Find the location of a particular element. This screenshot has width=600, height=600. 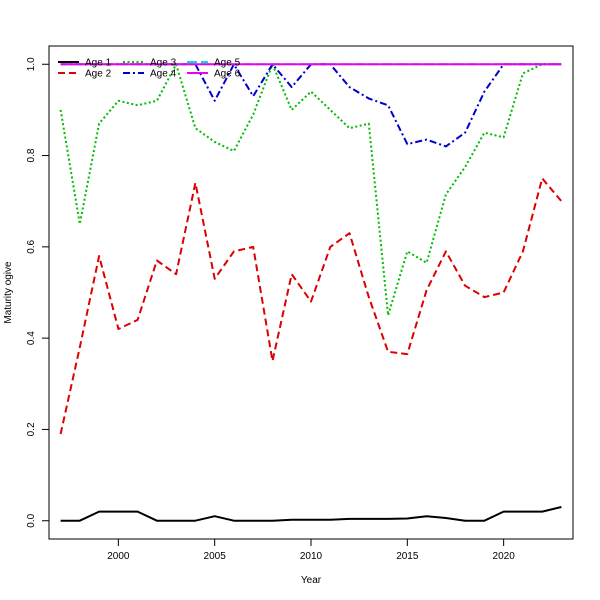

legend-label: Age 5 is located at coordinates (227, 63).